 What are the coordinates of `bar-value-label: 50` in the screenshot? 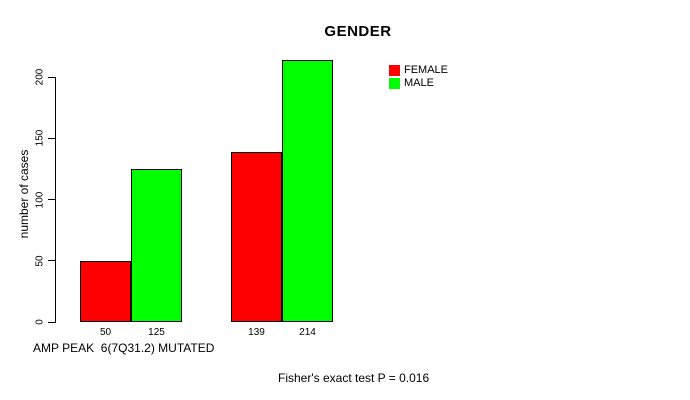 It's located at (105, 332).